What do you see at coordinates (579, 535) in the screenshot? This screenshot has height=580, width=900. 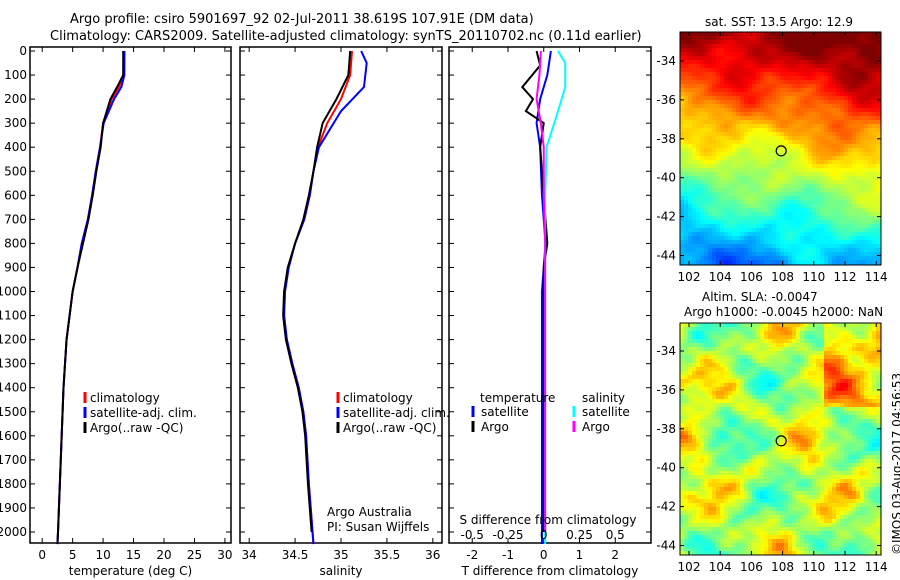 I see `x2-tick-label: 0.25` at bounding box center [579, 535].